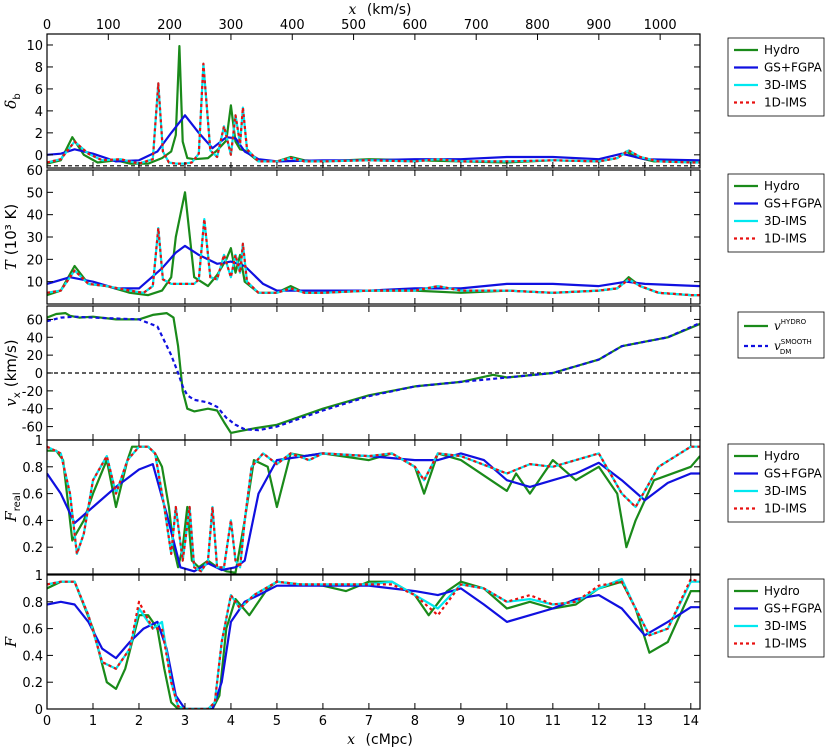  I want to click on y-axis-label-unit: (km/s), so click(11, 363).